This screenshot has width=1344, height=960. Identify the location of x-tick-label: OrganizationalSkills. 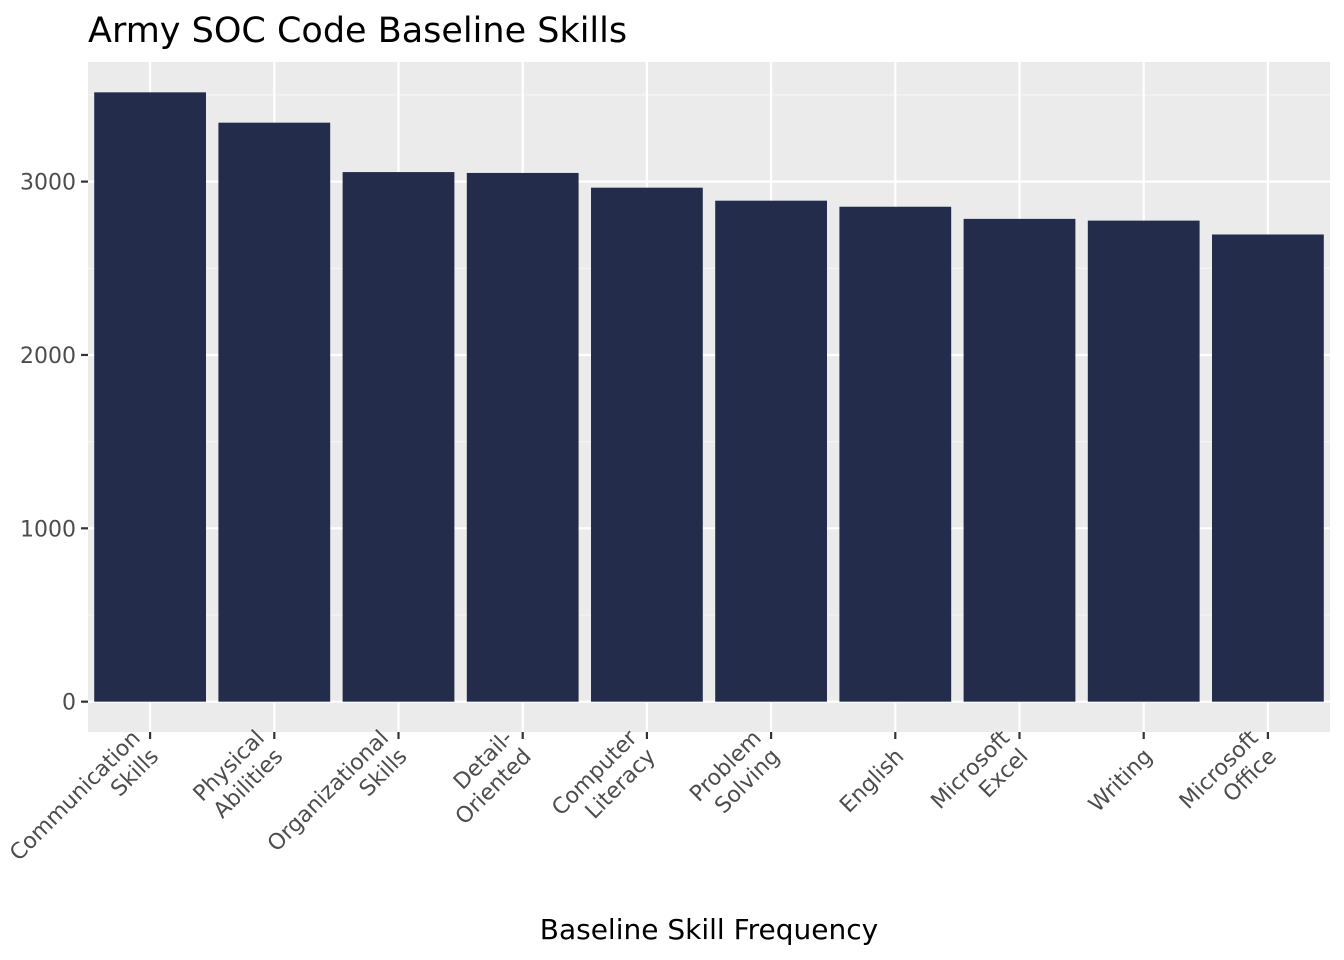
(337, 800).